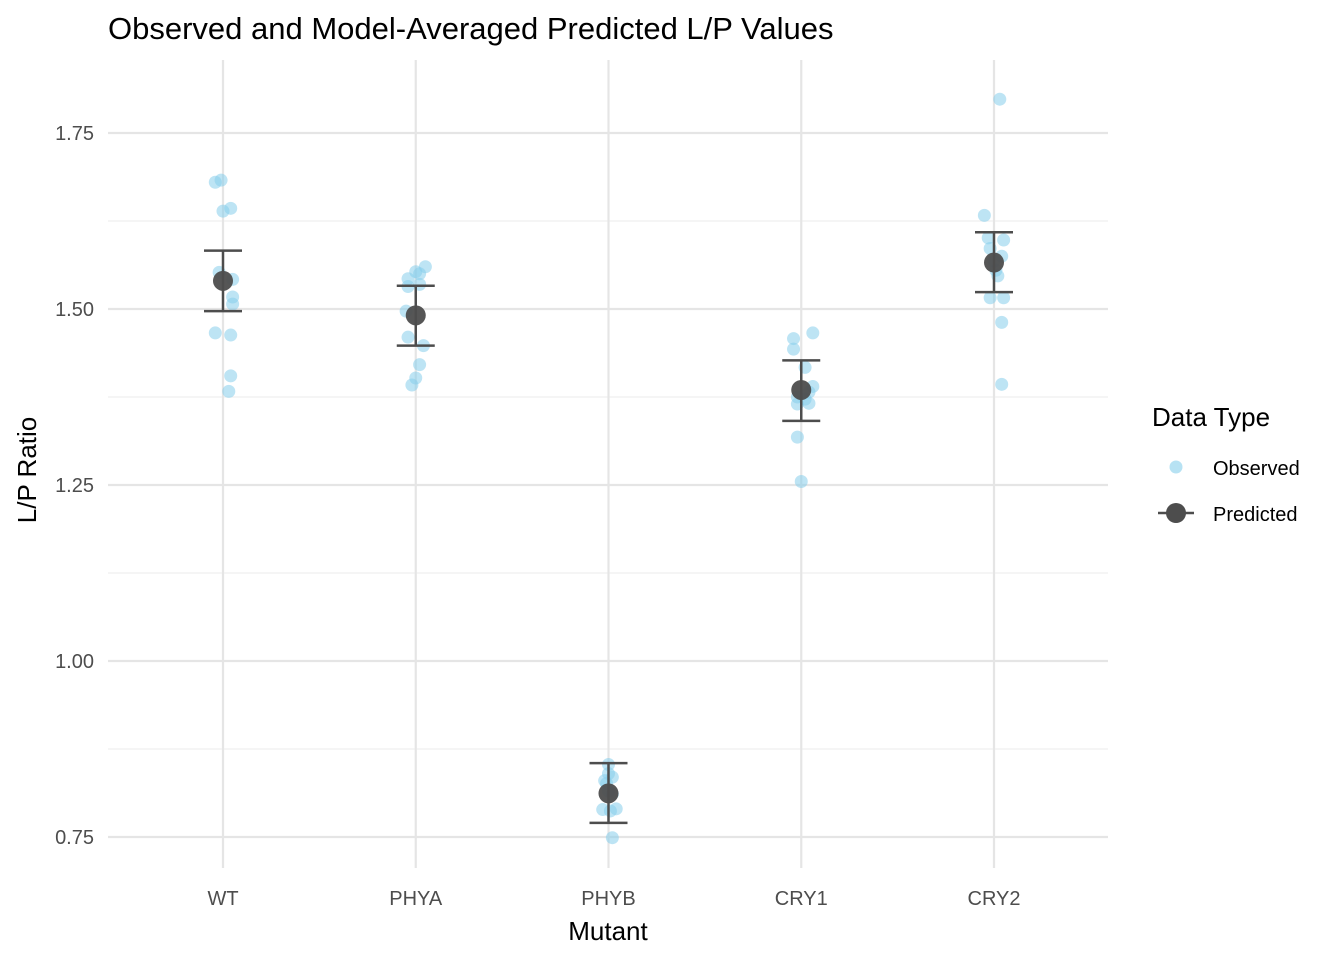 The width and height of the screenshot is (1344, 960). What do you see at coordinates (608, 899) in the screenshot?
I see `x-tick-label: PHYB` at bounding box center [608, 899].